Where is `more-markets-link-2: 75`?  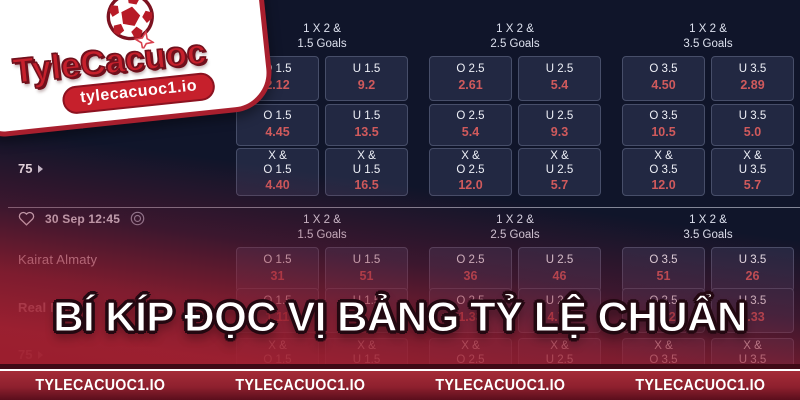 more-markets-link-2: 75 is located at coordinates (31, 354).